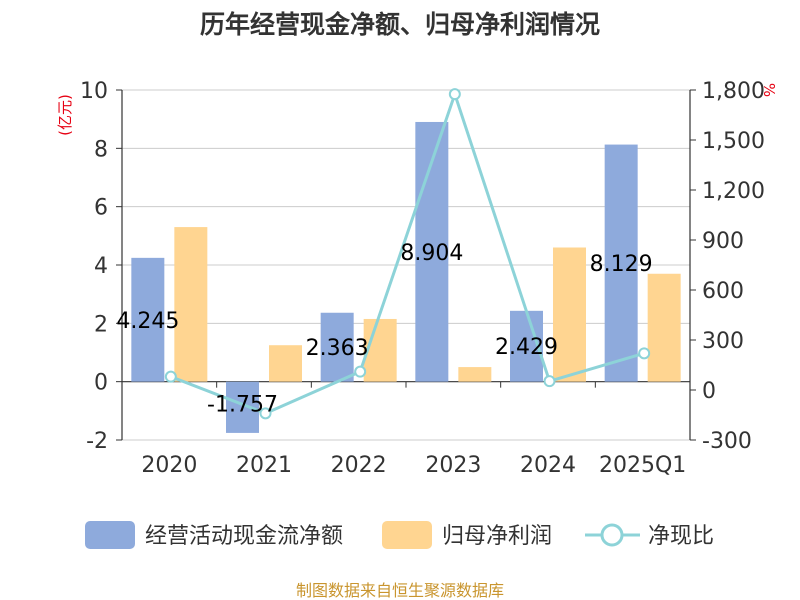  Describe the element at coordinates (526, 347) in the screenshot. I see `data-label-cashflow: 2.429` at that location.